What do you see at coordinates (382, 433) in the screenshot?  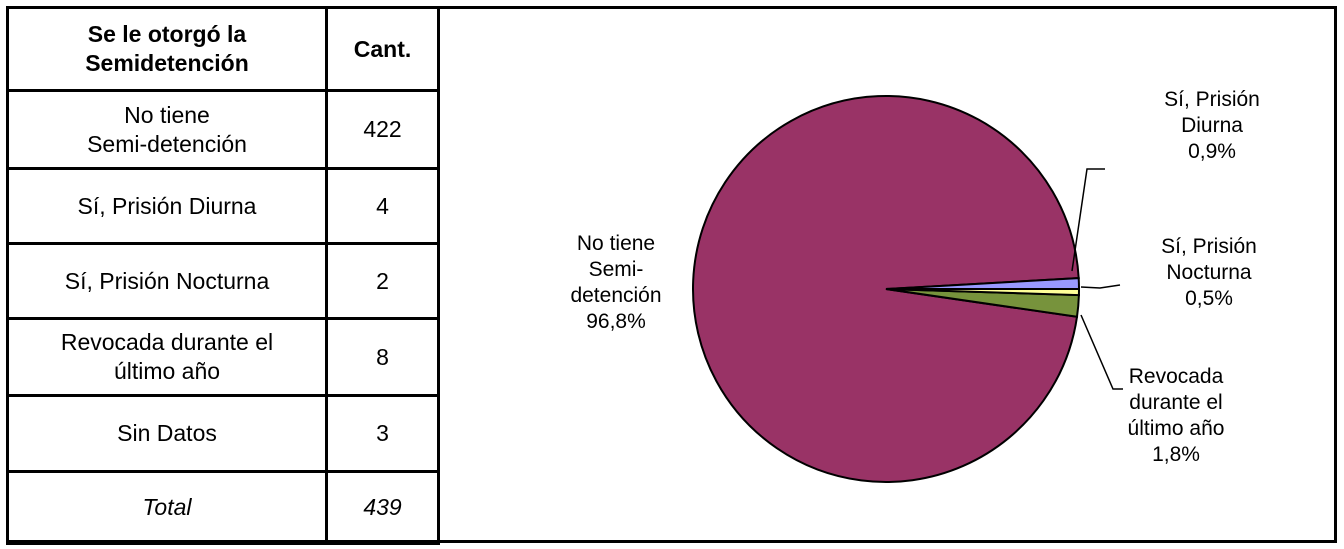 I see `row-count: 3` at bounding box center [382, 433].